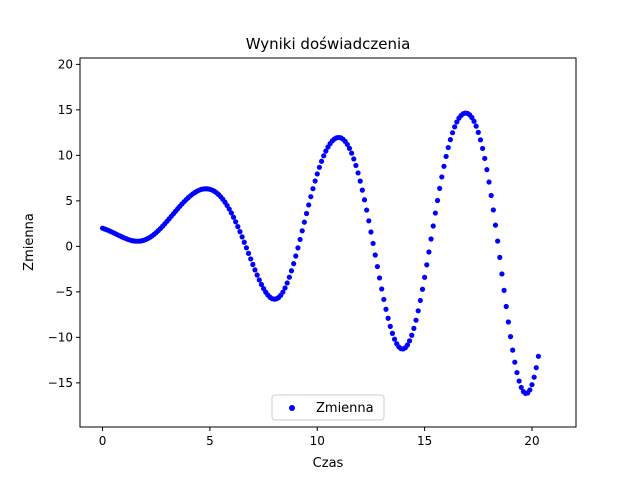 The height and width of the screenshot is (480, 640). I want to click on y-tick-label: 15, so click(65, 110).